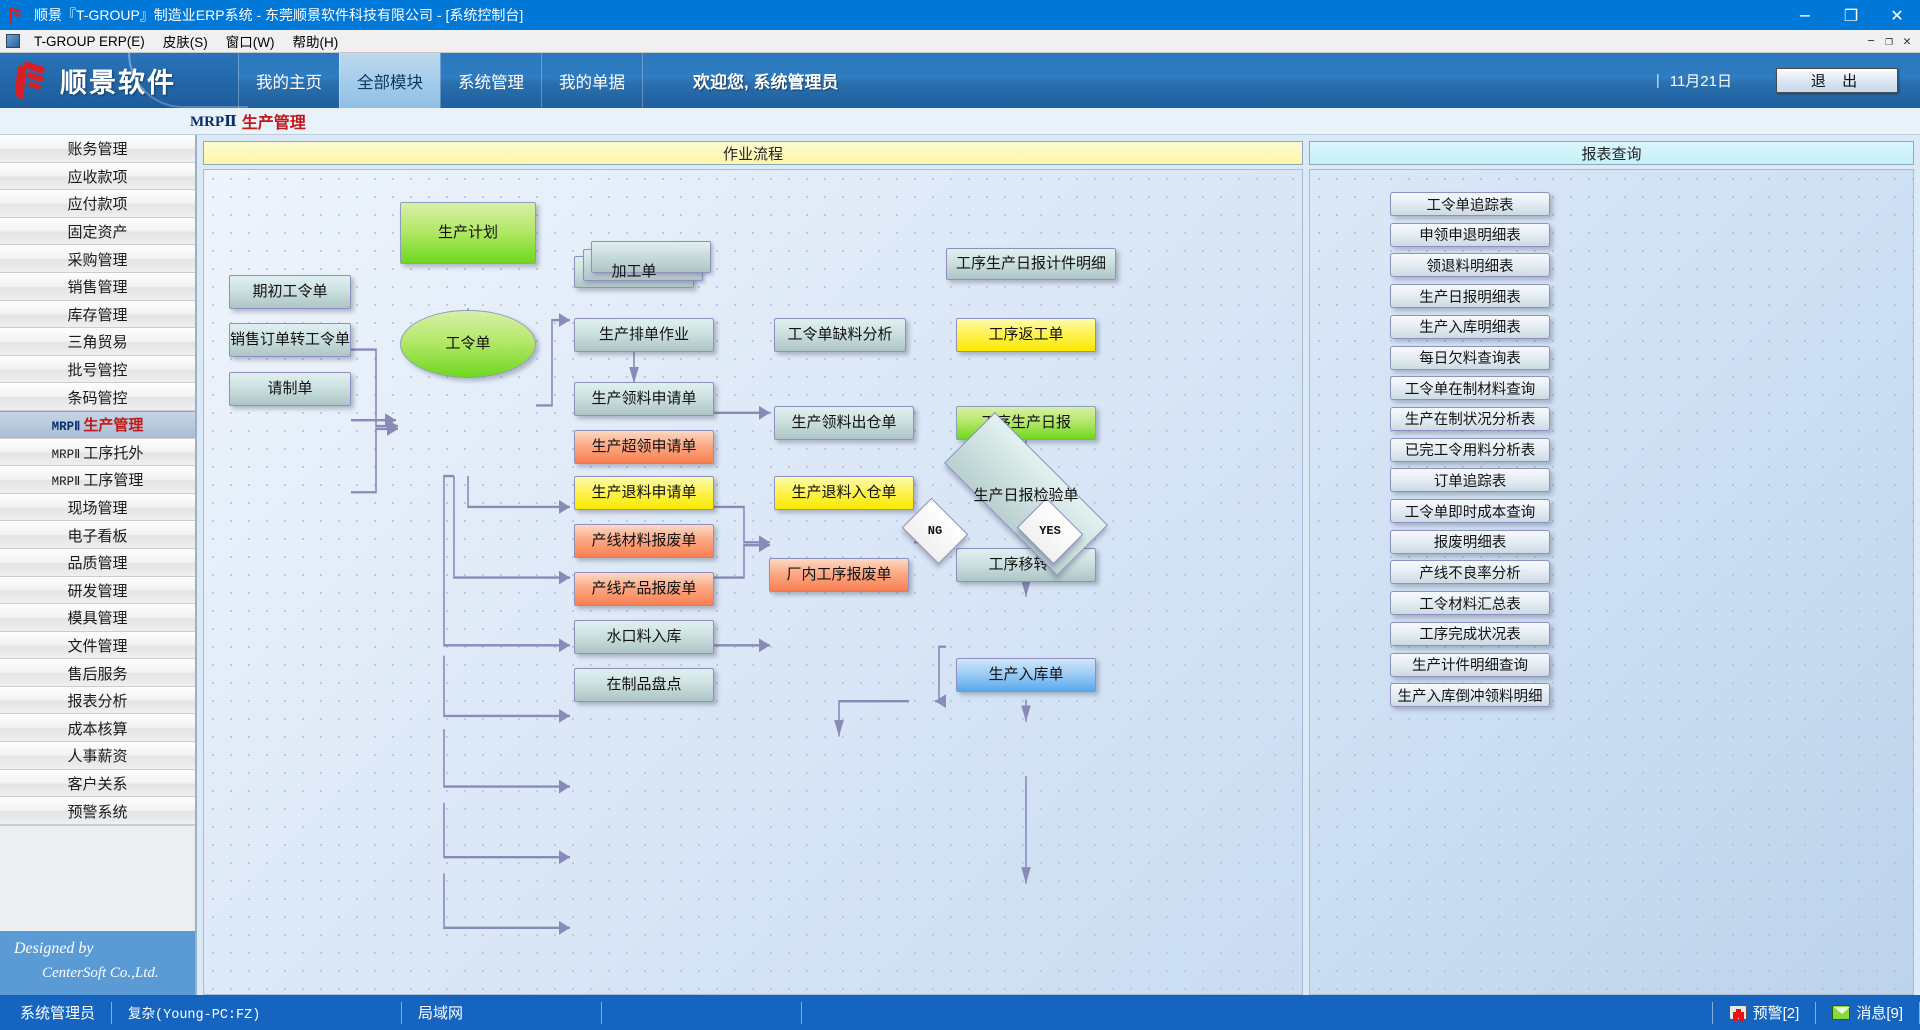 The width and height of the screenshot is (1920, 1030). Describe the element at coordinates (1897, 15) in the screenshot. I see `close-button: ✕` at that location.